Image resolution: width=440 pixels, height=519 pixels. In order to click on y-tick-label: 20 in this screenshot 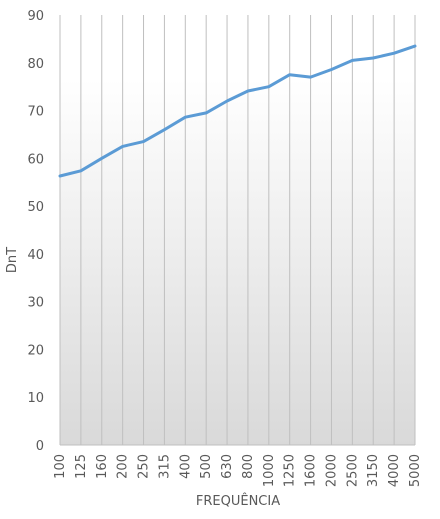, I will do `click(35, 350)`.